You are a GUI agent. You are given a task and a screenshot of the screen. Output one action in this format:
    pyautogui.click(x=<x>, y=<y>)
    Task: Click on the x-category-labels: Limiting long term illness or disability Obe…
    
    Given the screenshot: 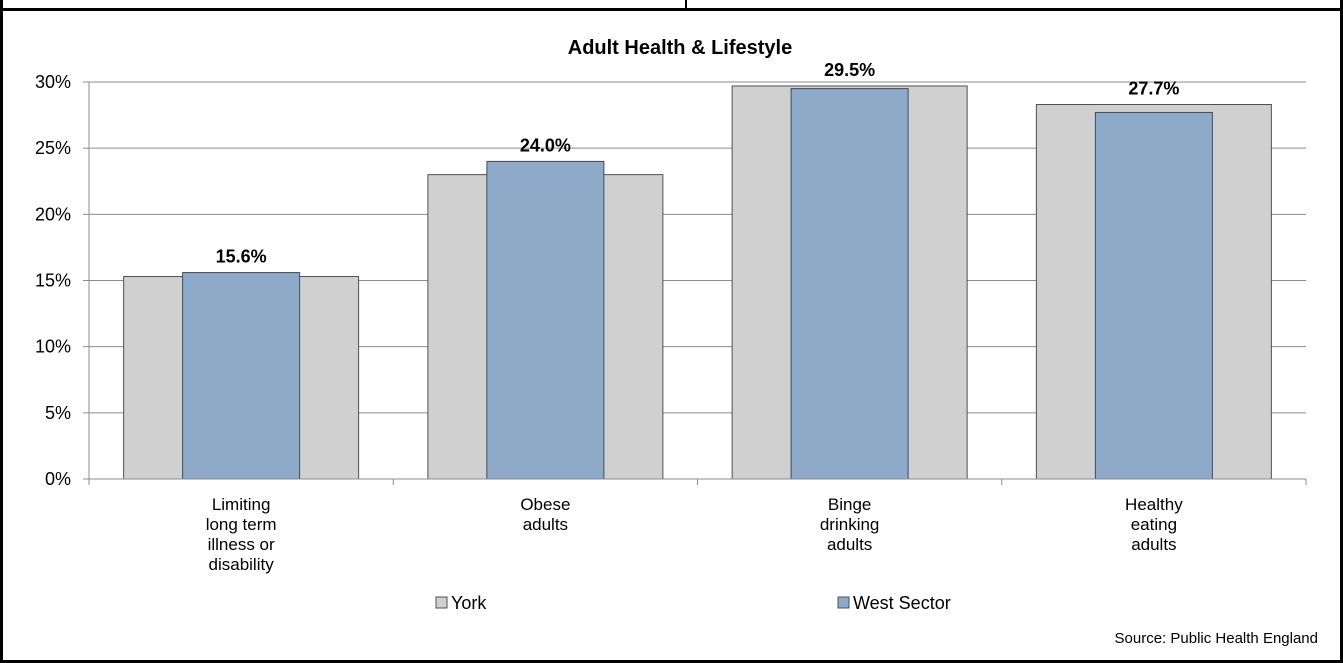 What is the action you would take?
    pyautogui.click(x=695, y=534)
    